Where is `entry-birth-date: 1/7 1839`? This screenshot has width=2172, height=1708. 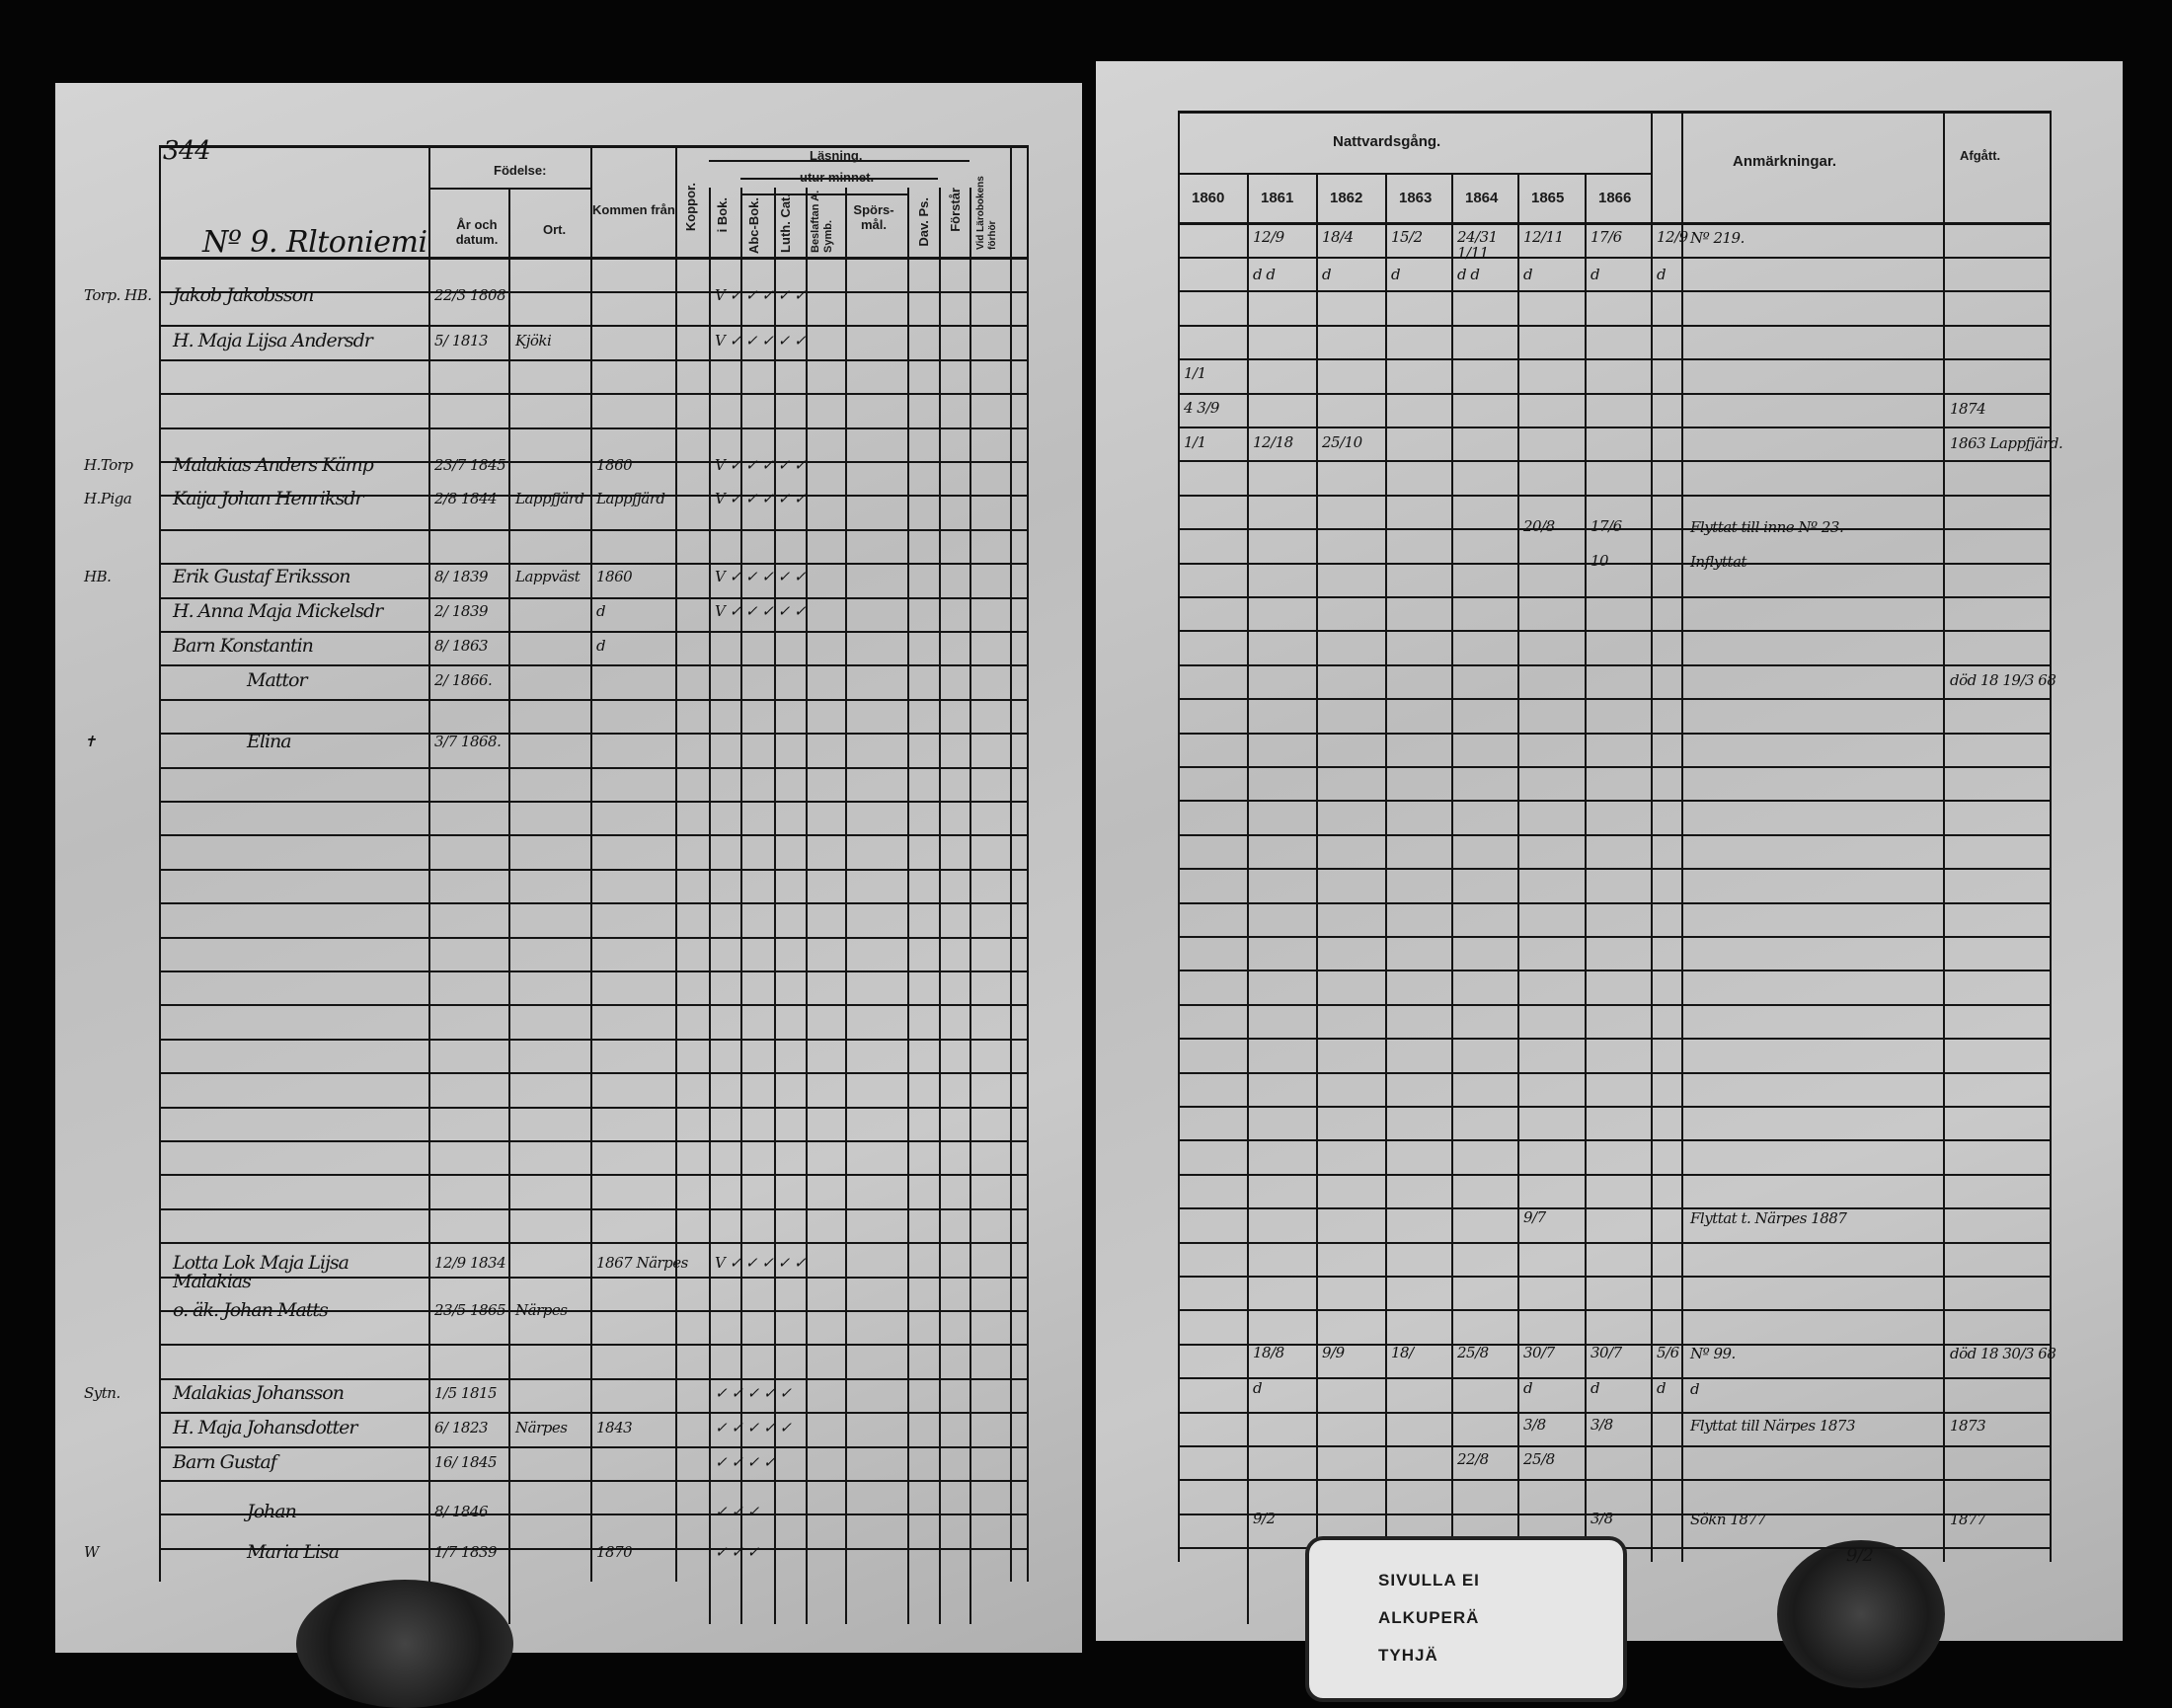 entry-birth-date: 1/7 1839 is located at coordinates (466, 1552).